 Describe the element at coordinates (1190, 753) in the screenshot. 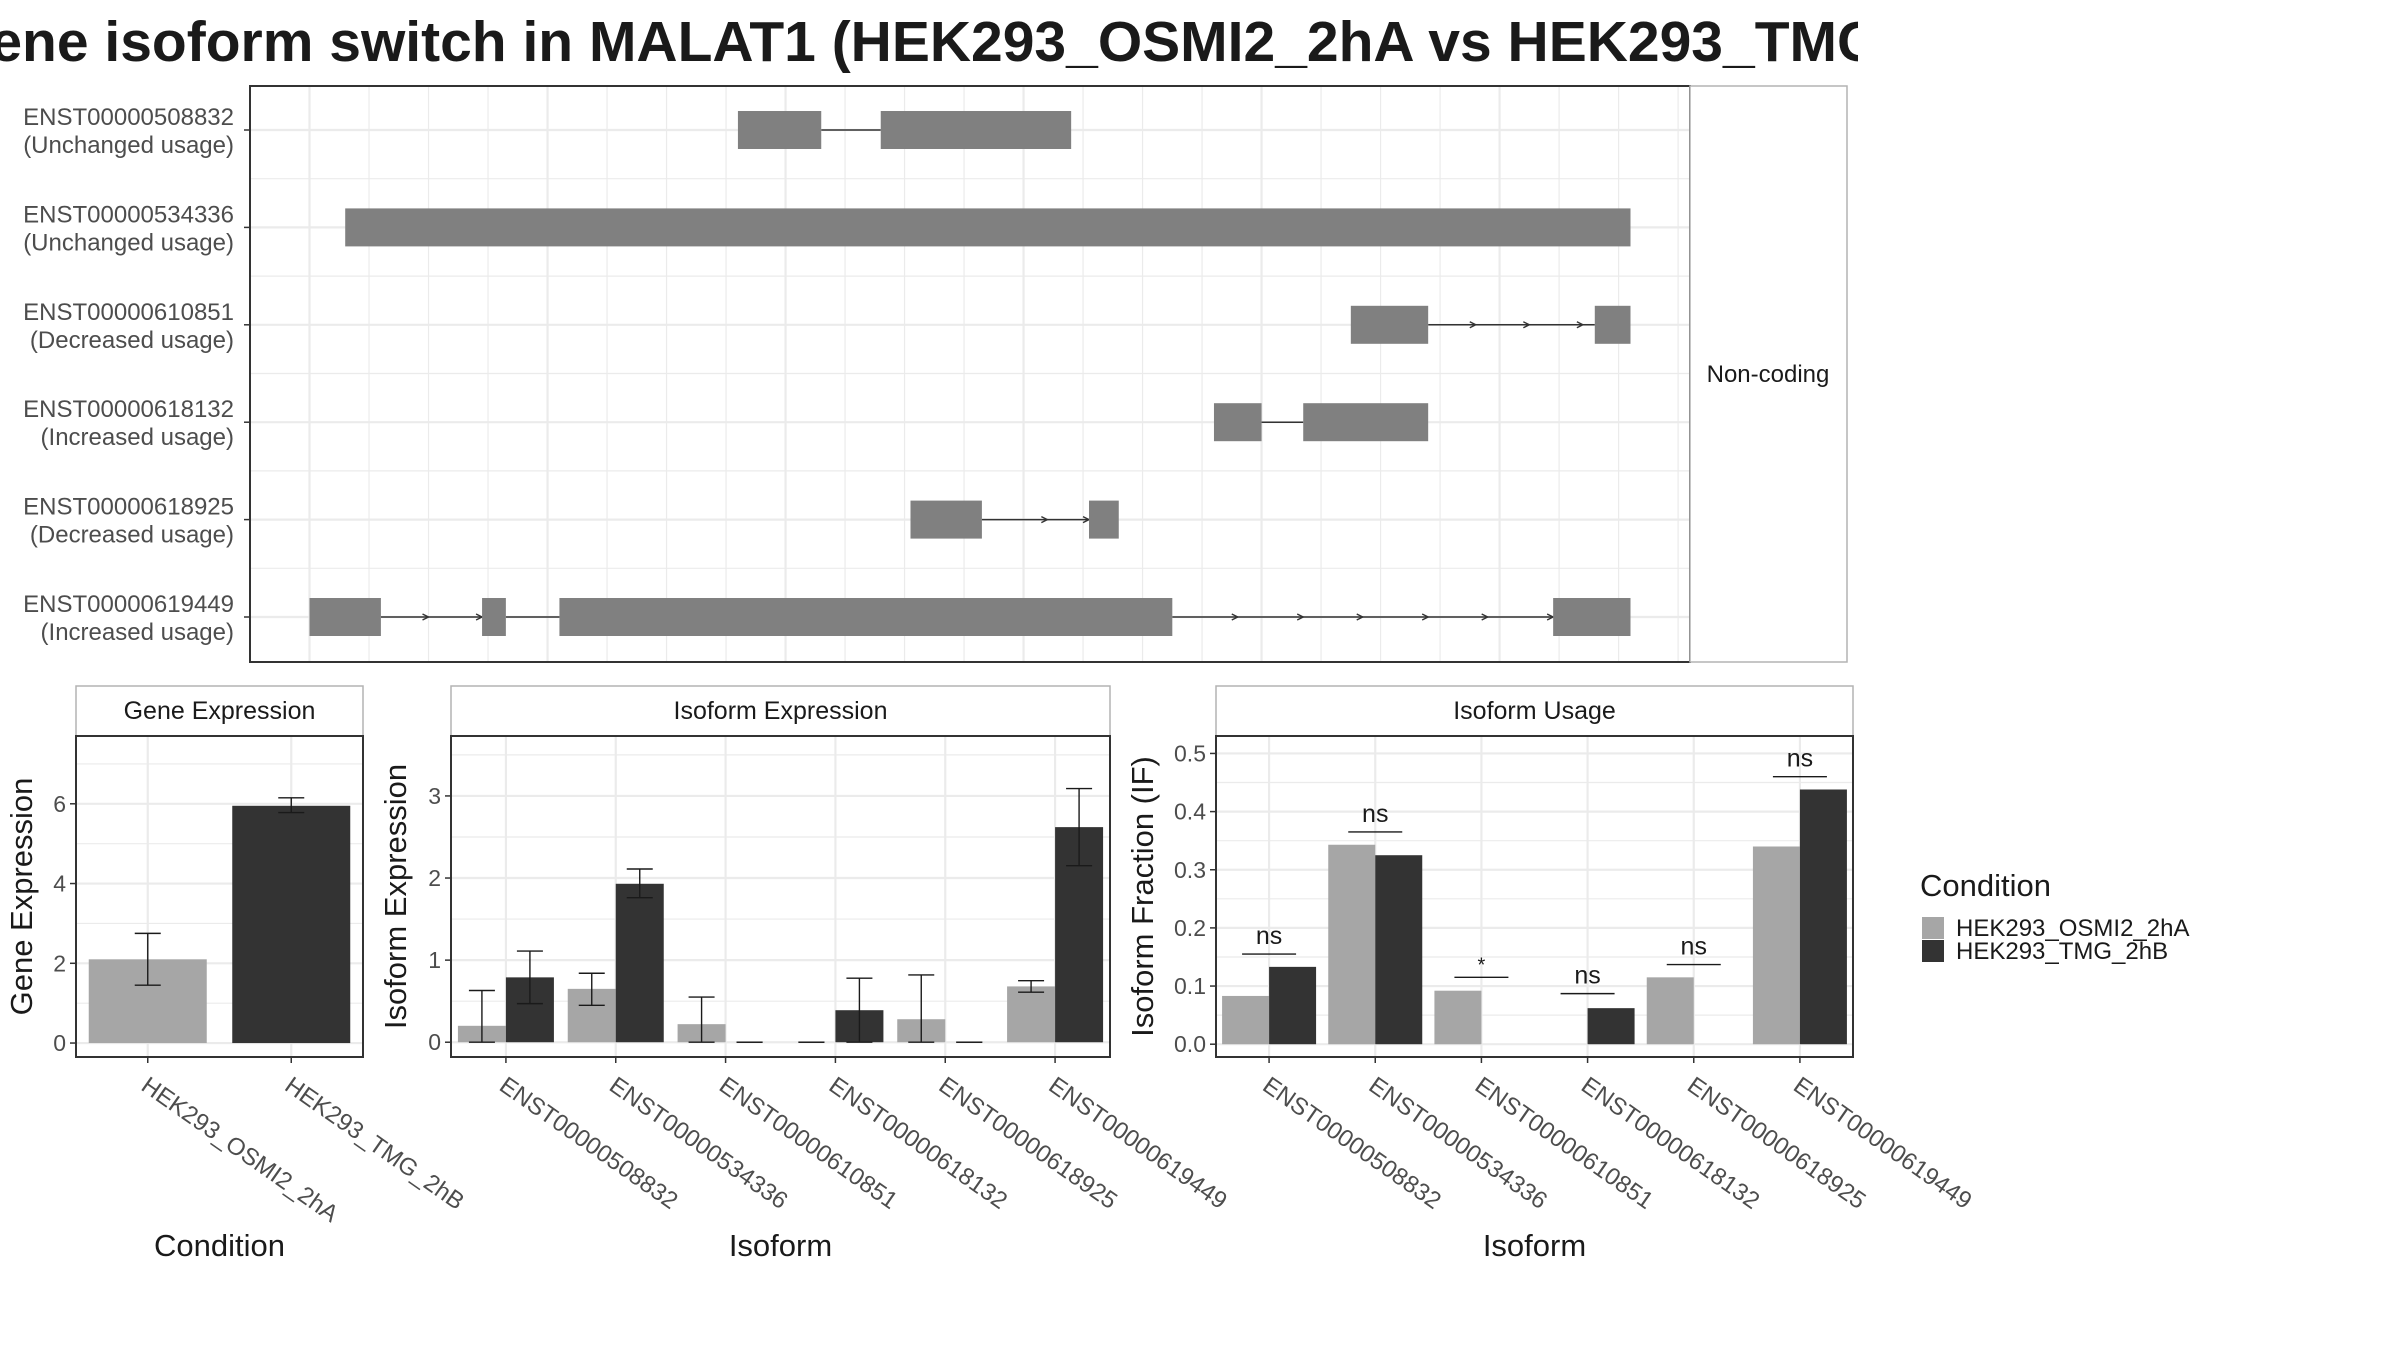

I see `y-tick-label: 0.5` at that location.